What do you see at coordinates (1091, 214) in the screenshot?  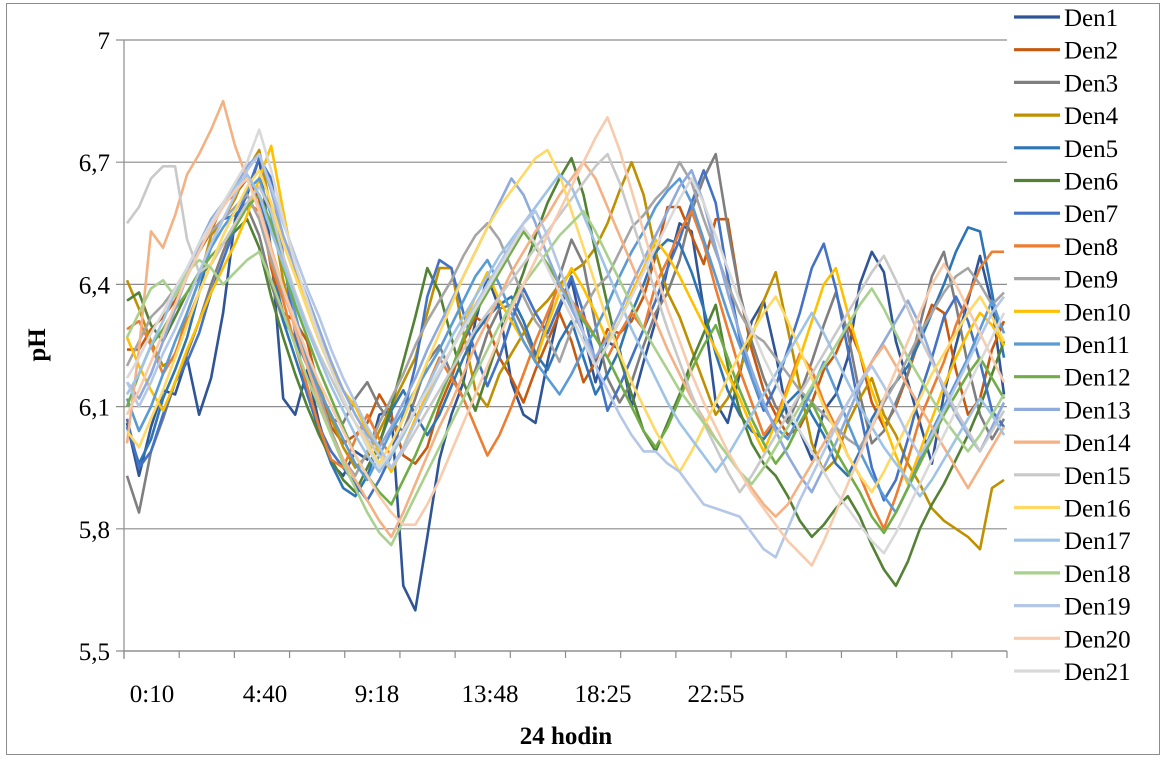 I see `legend-label: Den7` at bounding box center [1091, 214].